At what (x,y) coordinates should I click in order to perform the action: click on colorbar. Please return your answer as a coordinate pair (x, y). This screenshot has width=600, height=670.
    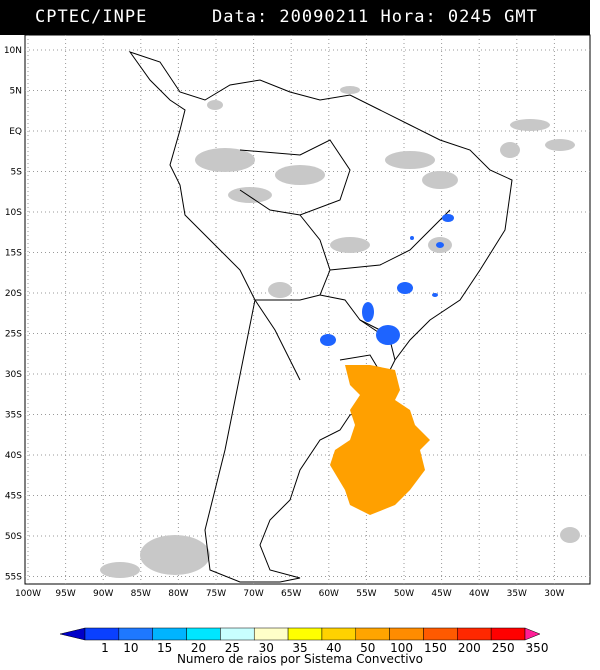
    Looking at the image, I should click on (300, 634).